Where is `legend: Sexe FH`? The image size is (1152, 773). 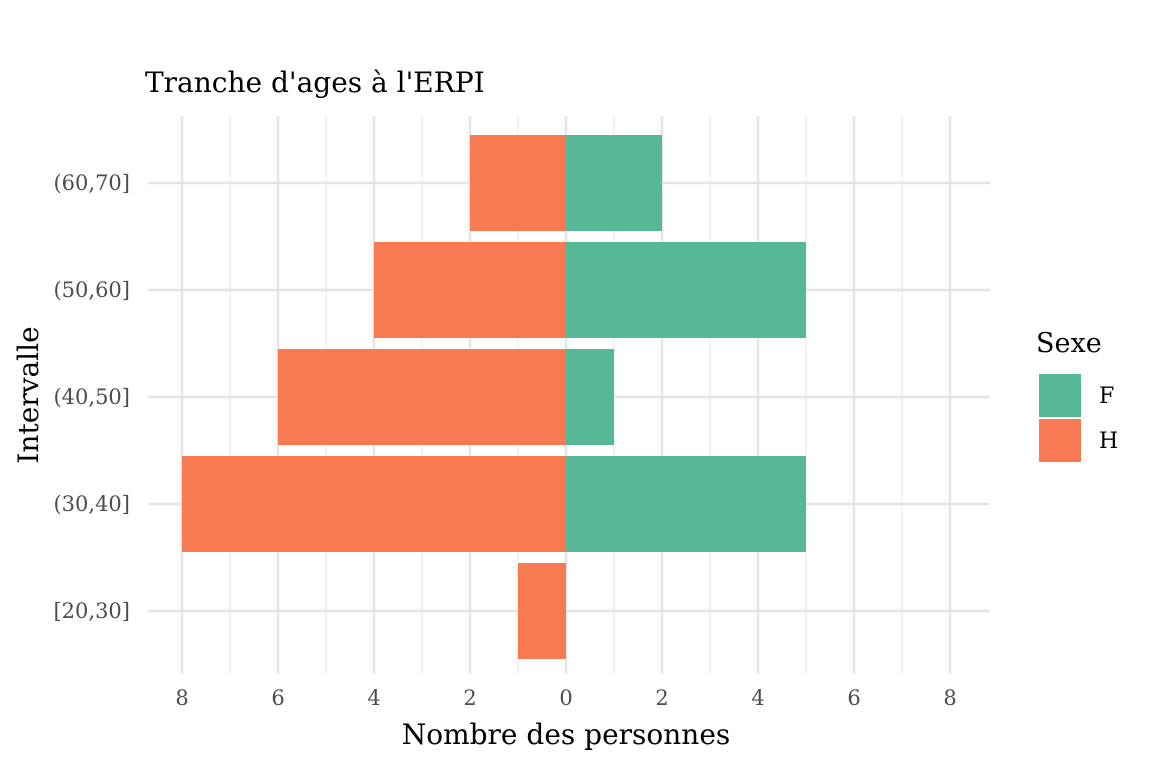 legend: Sexe FH is located at coordinates (1077, 395).